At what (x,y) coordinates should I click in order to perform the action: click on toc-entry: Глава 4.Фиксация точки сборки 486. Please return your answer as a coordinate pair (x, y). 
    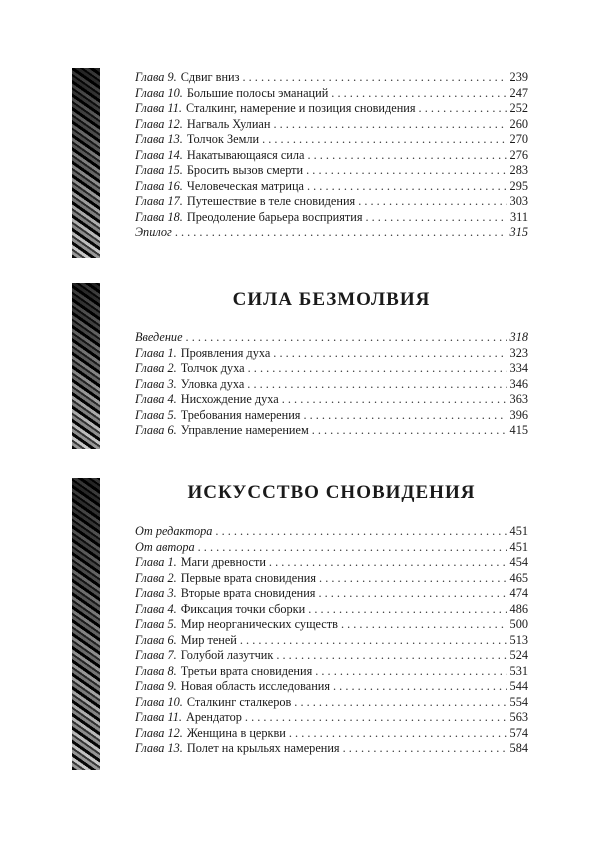
    Looking at the image, I should click on (331, 610).